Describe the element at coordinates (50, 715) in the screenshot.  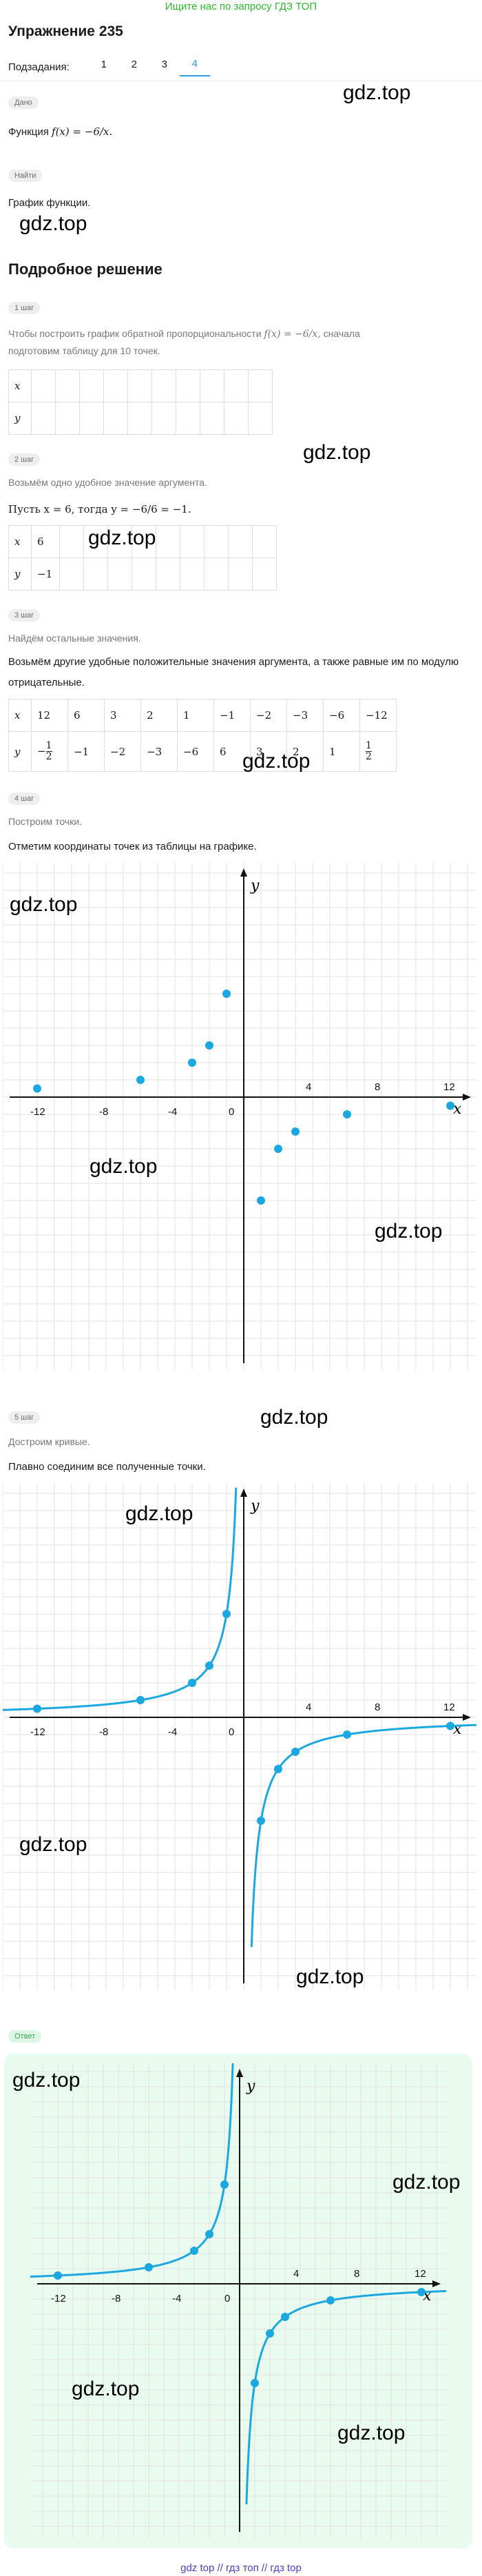
I see `step3-x-cell: 12` at that location.